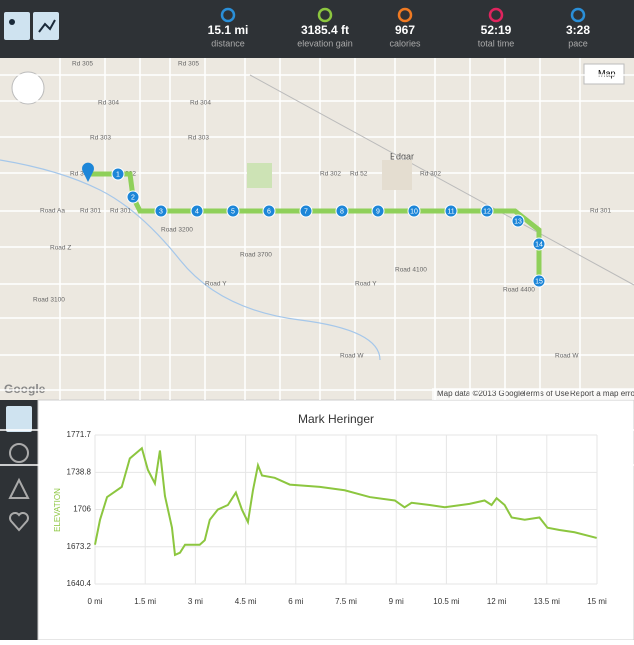  What do you see at coordinates (28, 88) in the screenshot?
I see `pan-control` at bounding box center [28, 88].